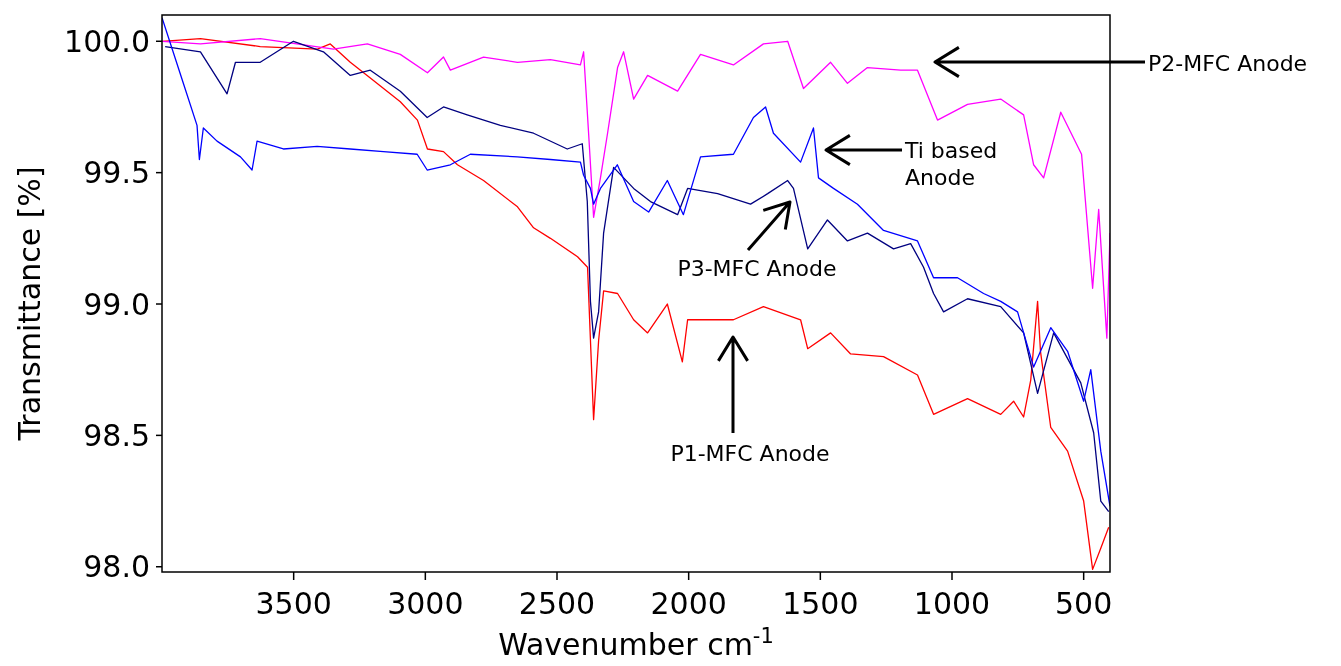 The height and width of the screenshot is (666, 1341). I want to click on y-tick-label: 99.0, so click(116, 304).